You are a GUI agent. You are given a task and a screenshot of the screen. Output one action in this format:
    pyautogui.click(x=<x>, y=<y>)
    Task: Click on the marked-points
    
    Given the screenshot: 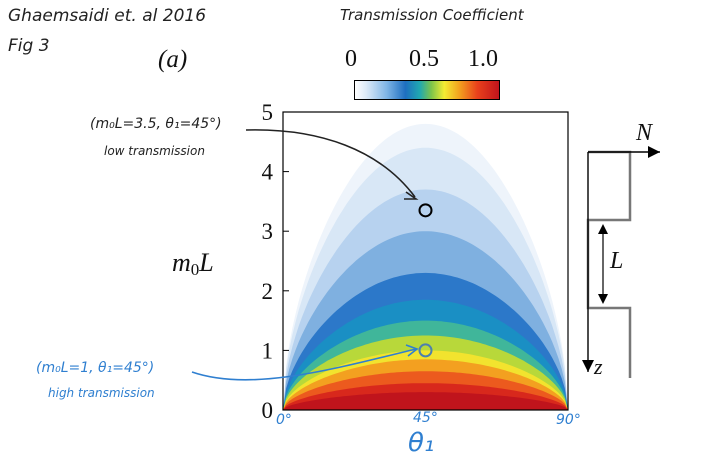 What is the action you would take?
    pyautogui.click(x=425, y=280)
    